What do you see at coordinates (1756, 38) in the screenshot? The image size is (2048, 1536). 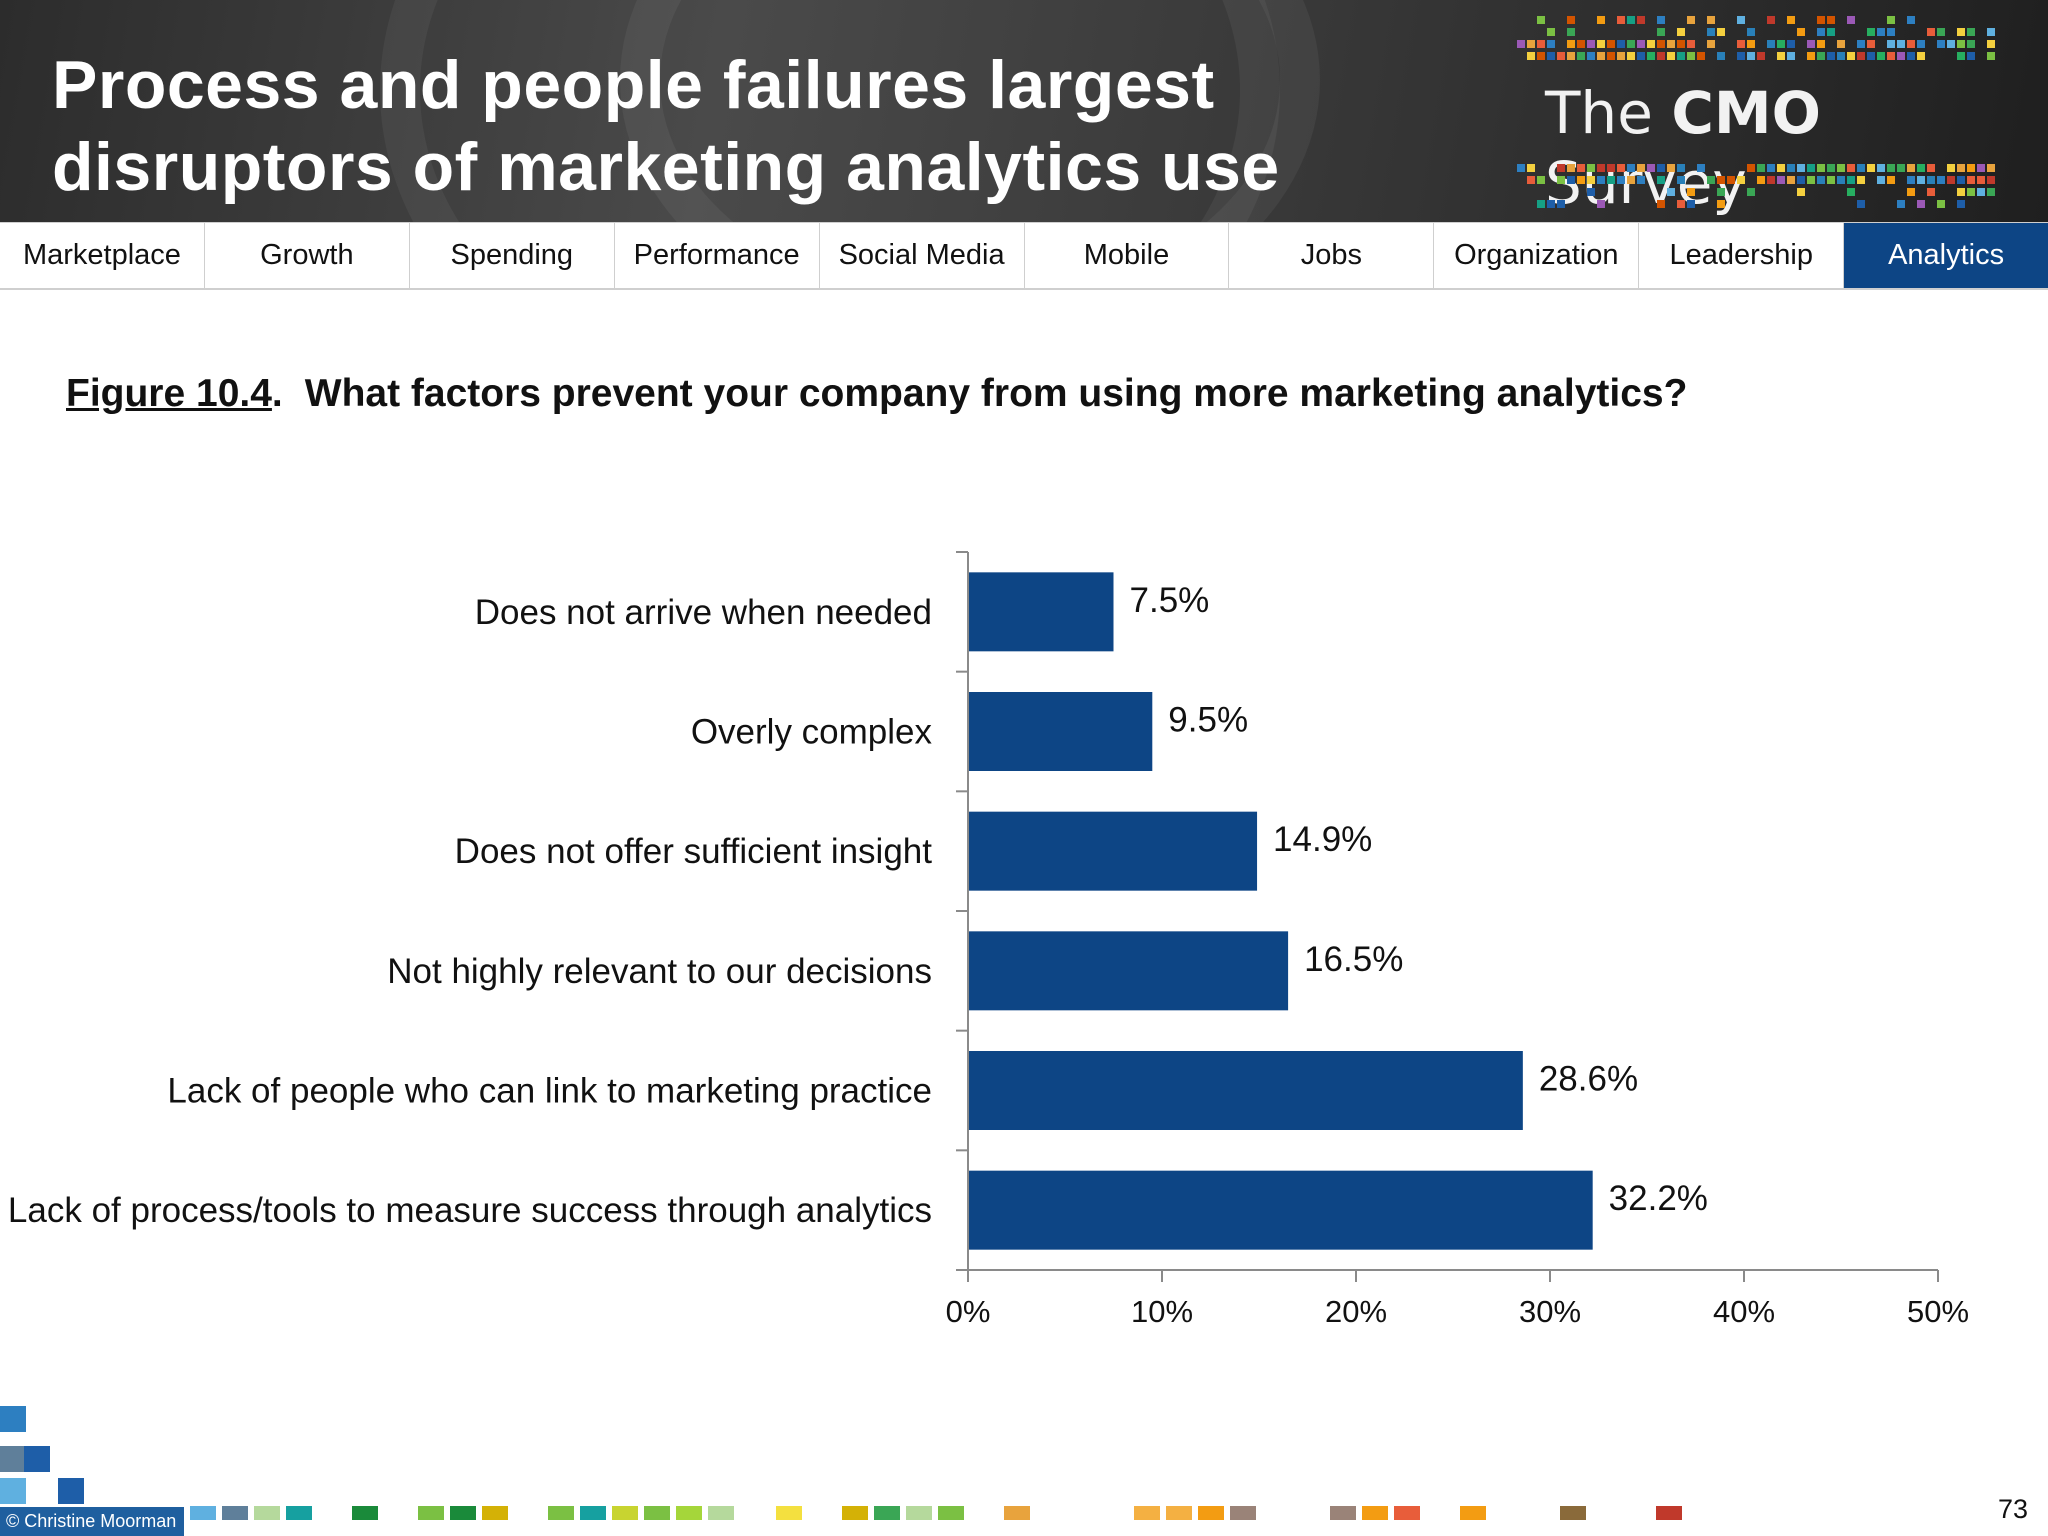 I see `logo-mosaic-top` at bounding box center [1756, 38].